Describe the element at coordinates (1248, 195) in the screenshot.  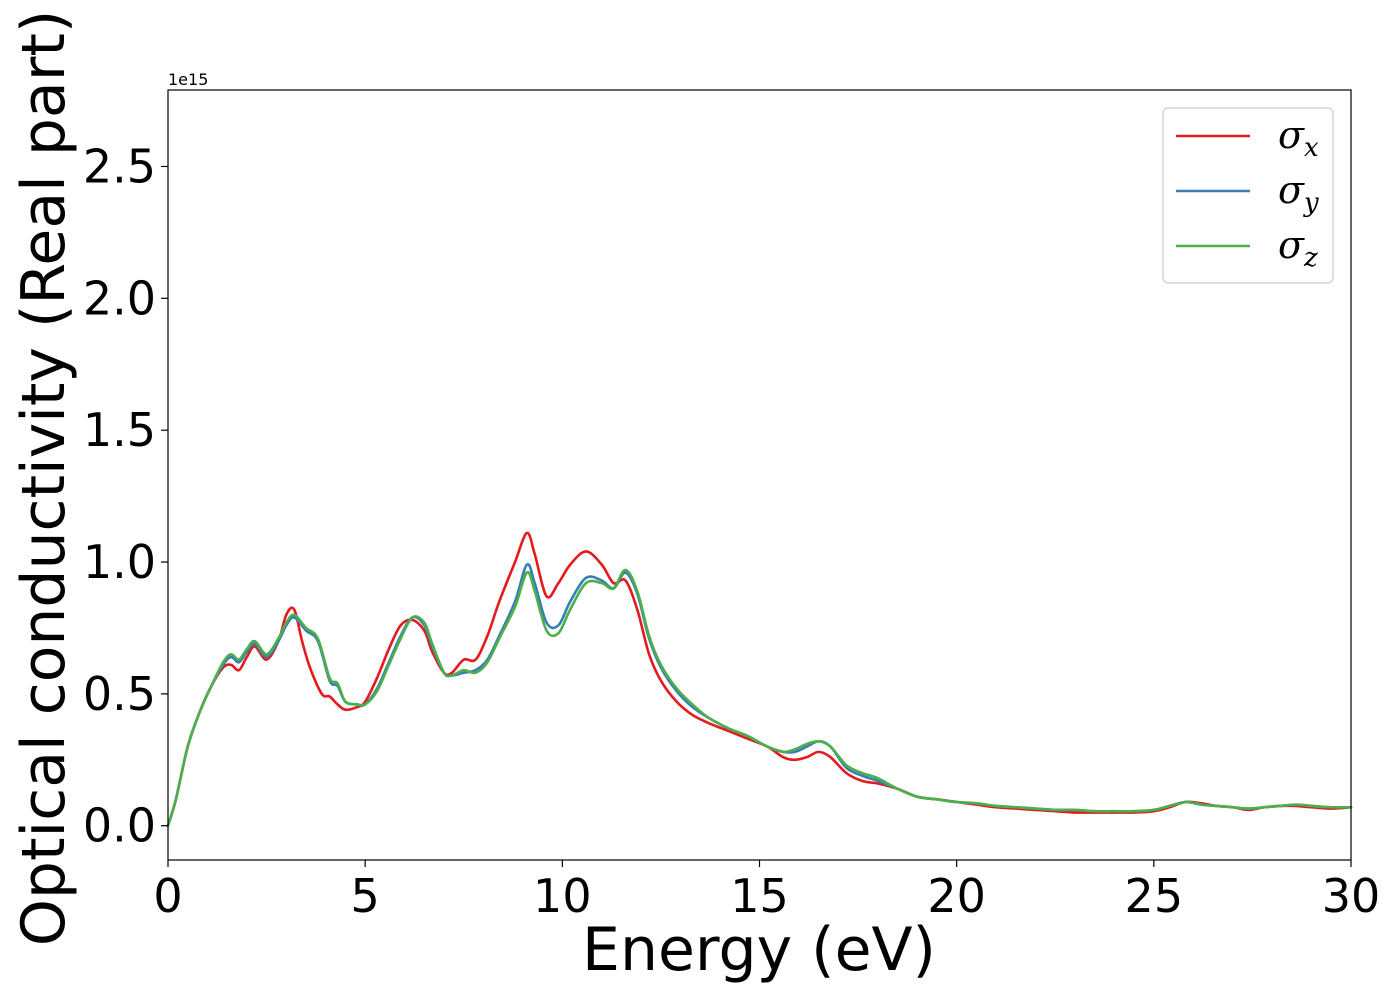
I see `legend-box` at that location.